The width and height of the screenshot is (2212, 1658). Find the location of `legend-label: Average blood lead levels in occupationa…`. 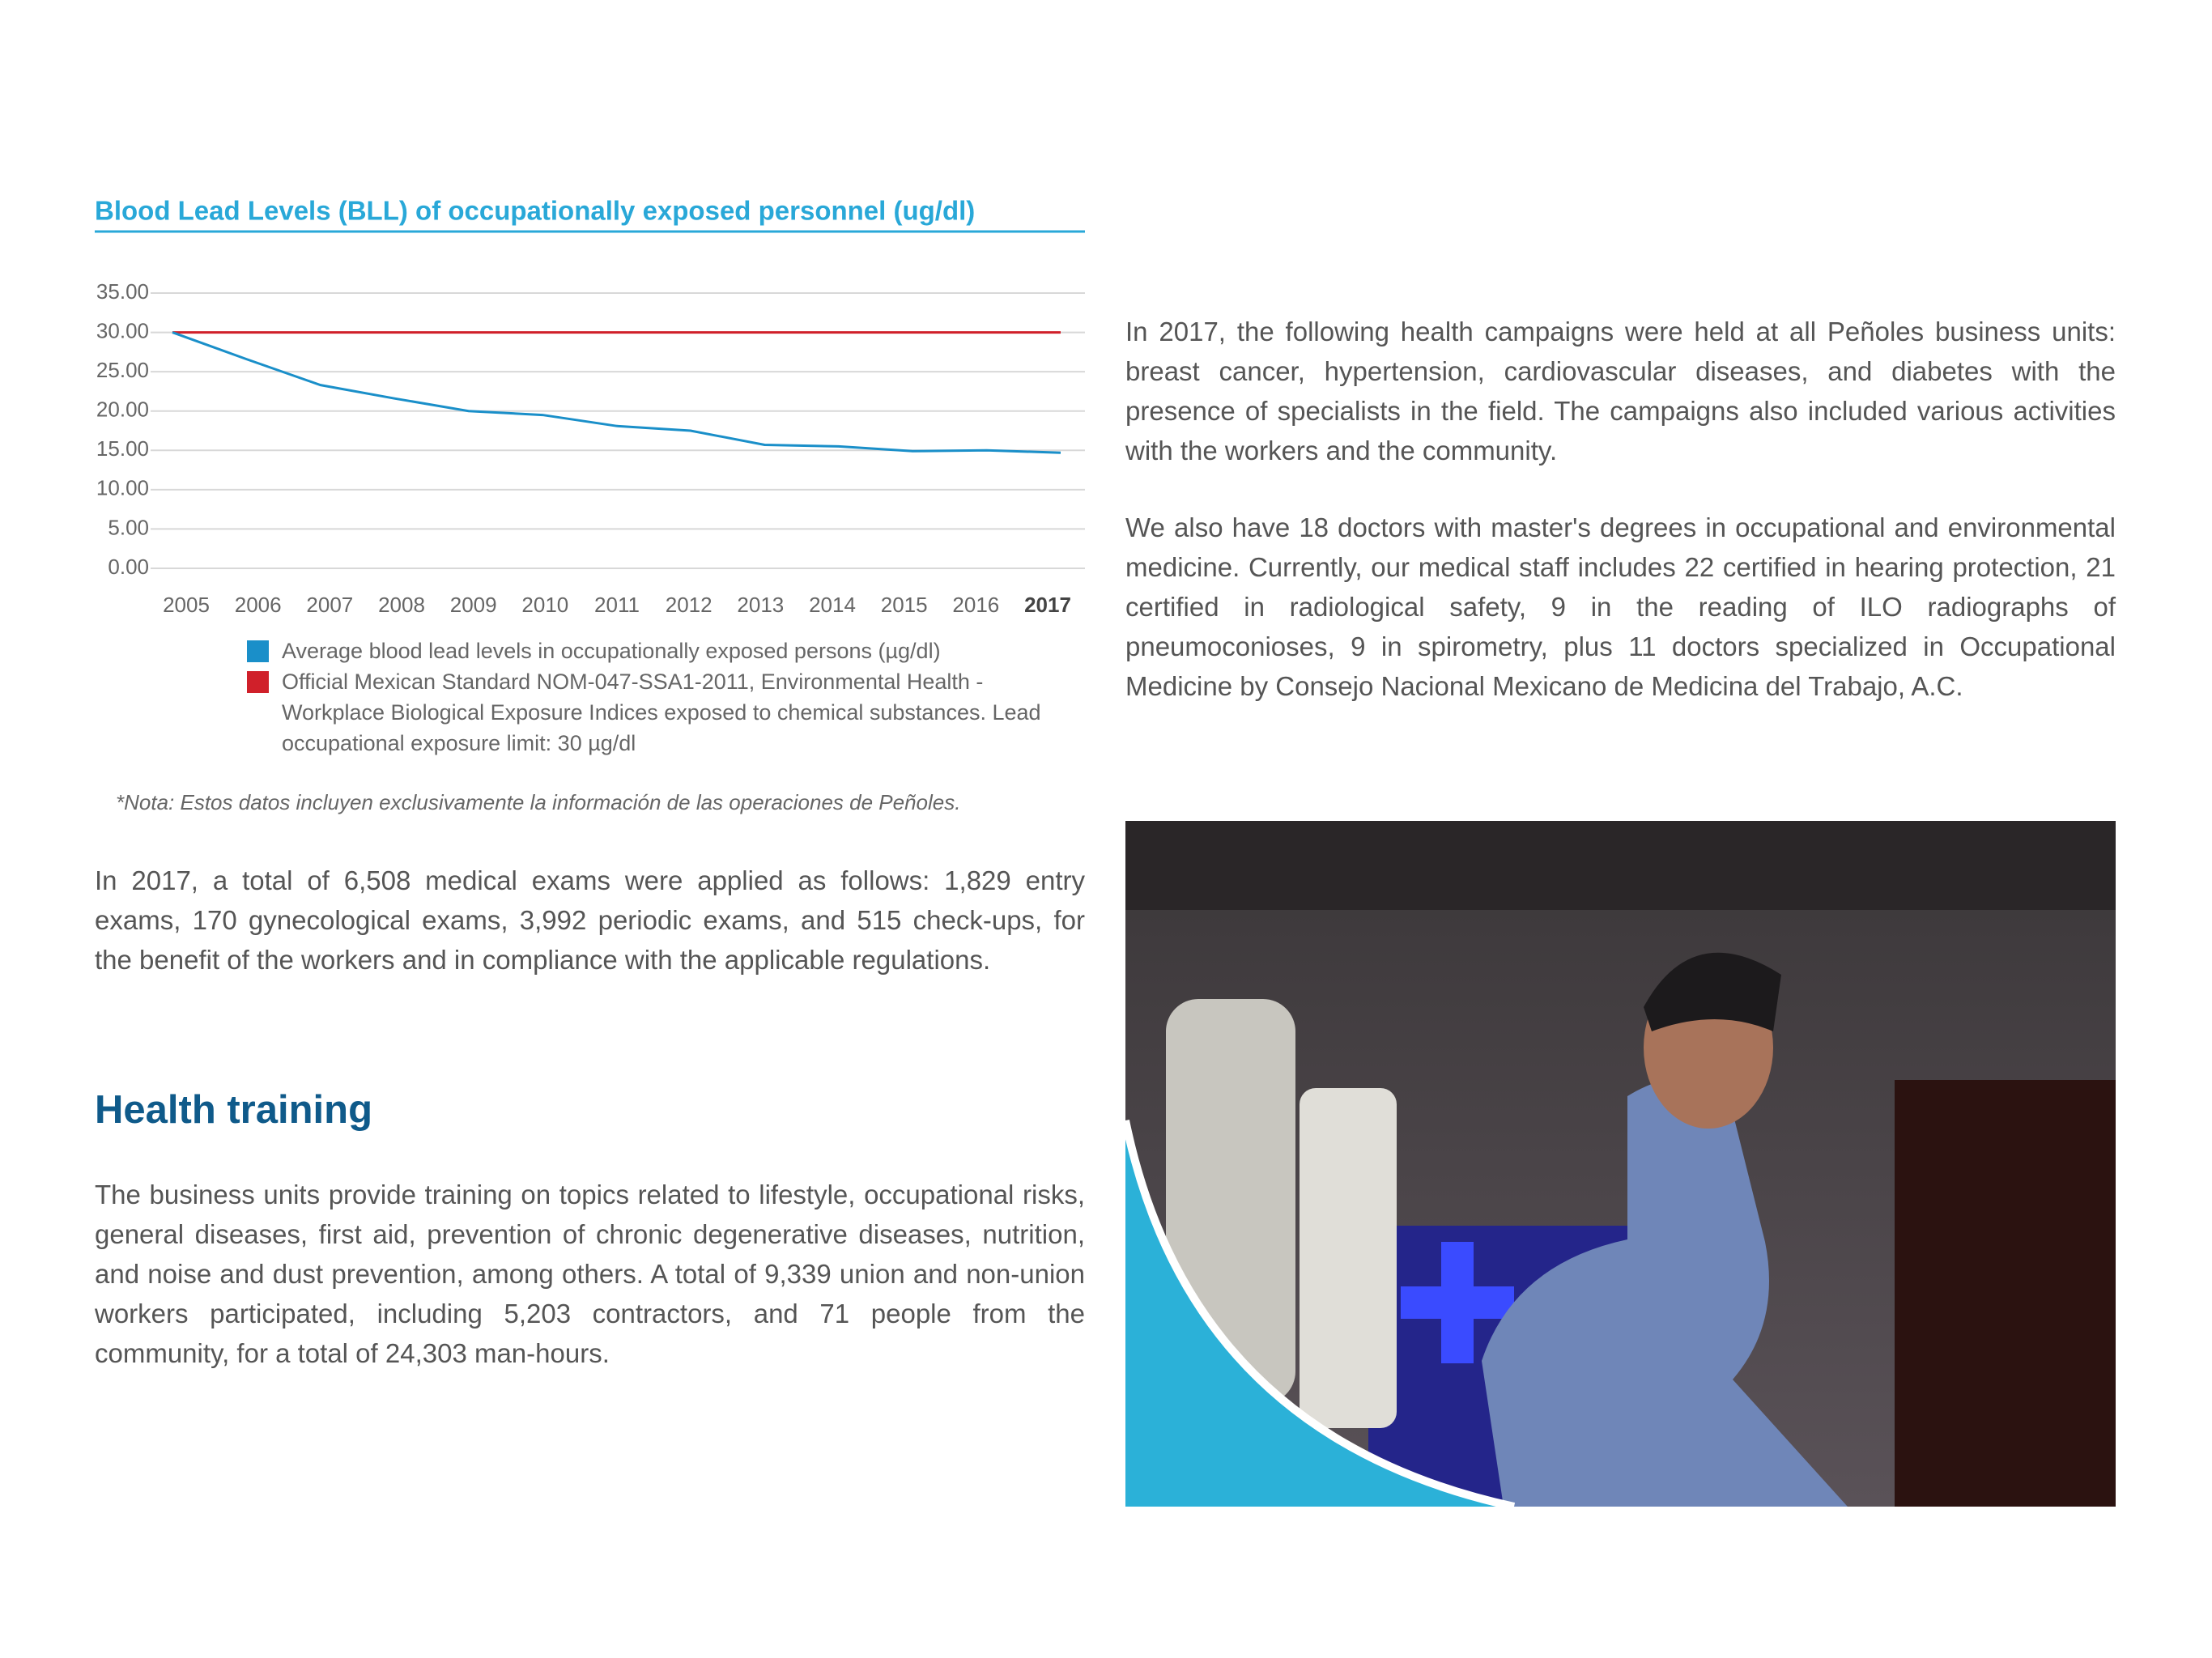

legend-label: Average blood lead levels in occupationa… is located at coordinates (611, 651).